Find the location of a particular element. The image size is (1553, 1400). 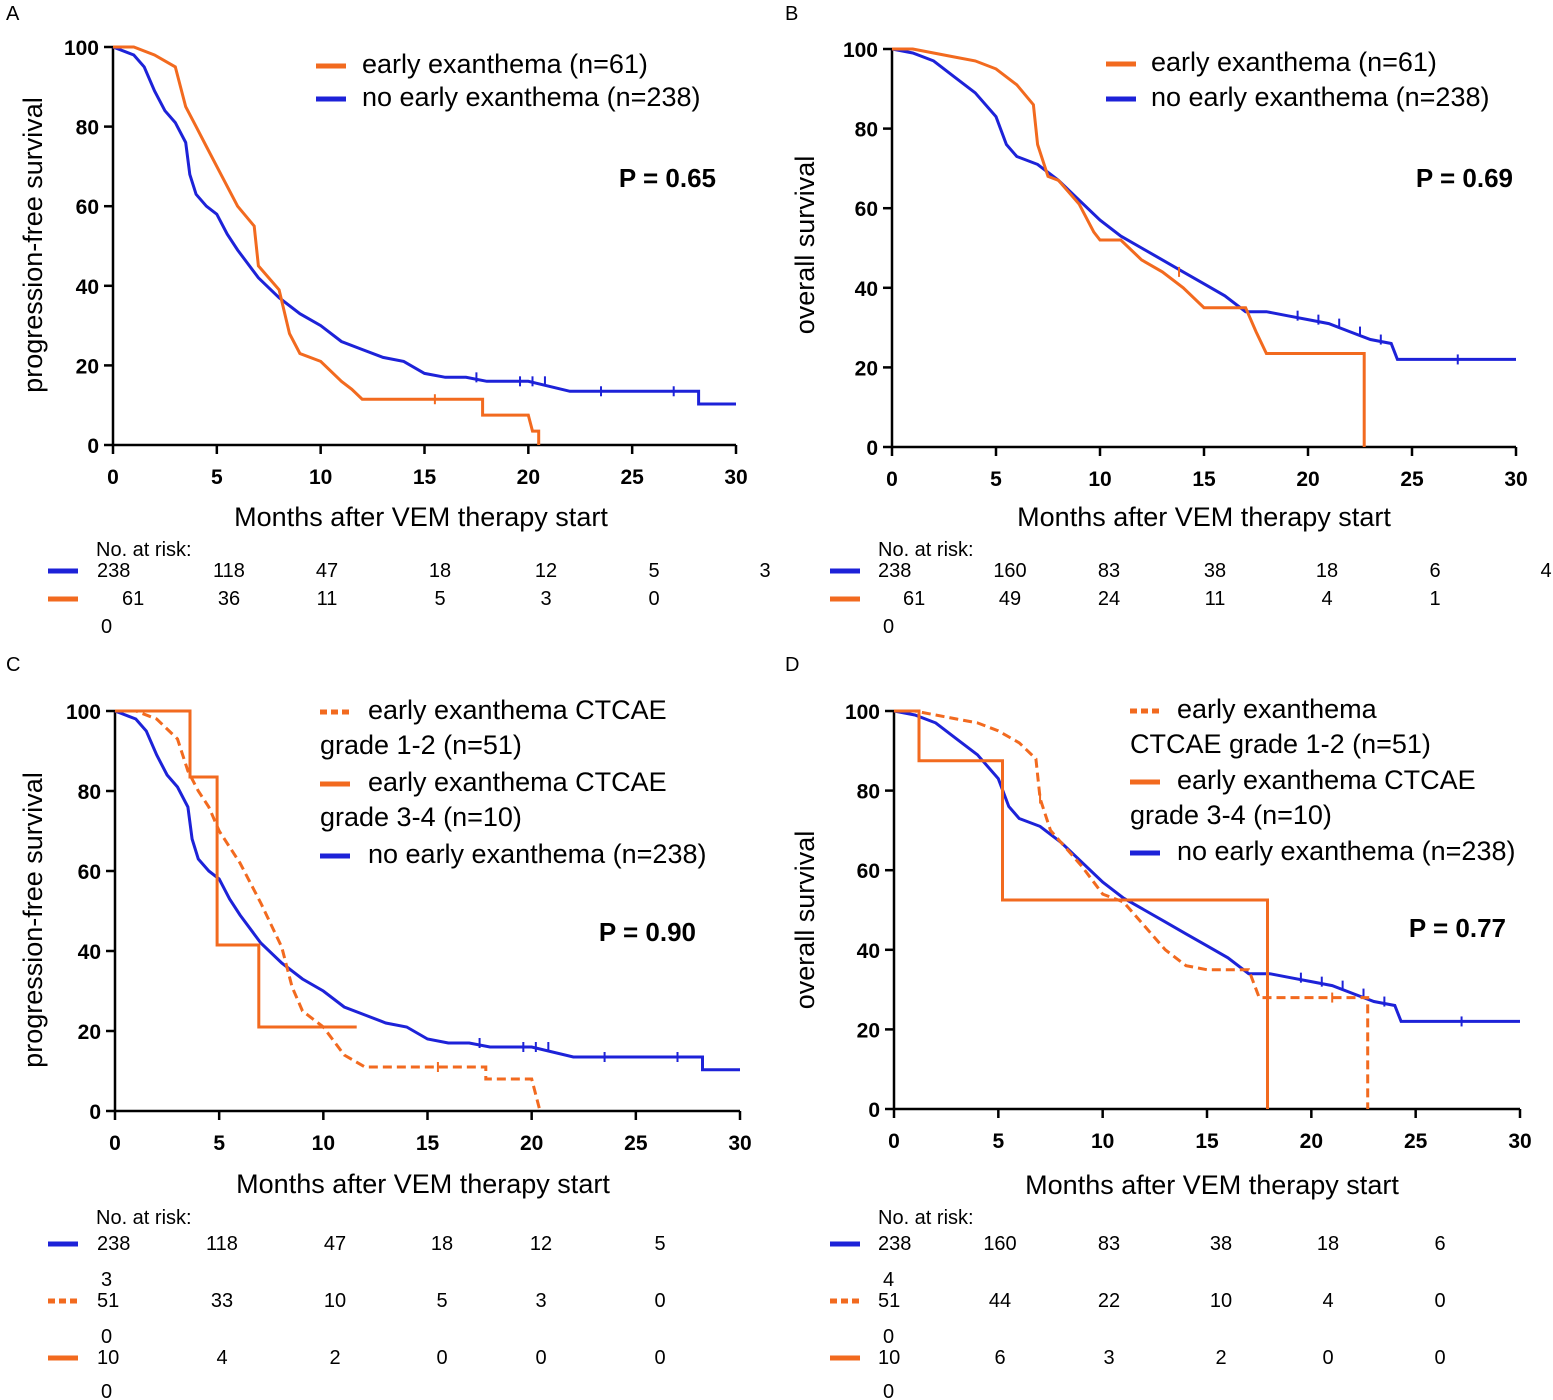

risk-value: 22 is located at coordinates (1109, 1301).